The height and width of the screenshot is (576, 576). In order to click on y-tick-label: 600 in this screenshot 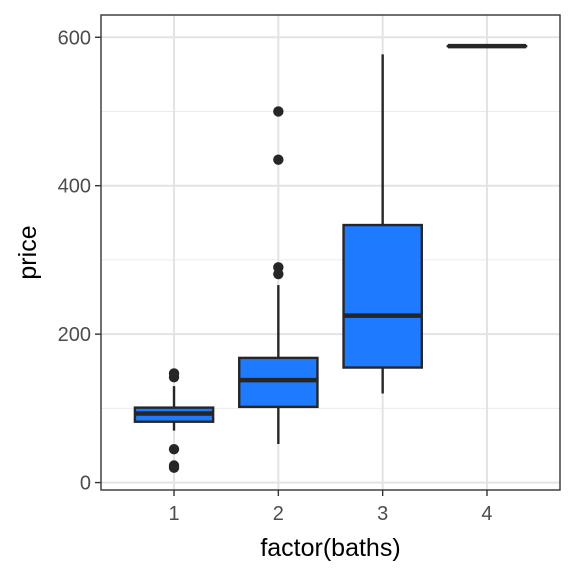, I will do `click(74, 38)`.